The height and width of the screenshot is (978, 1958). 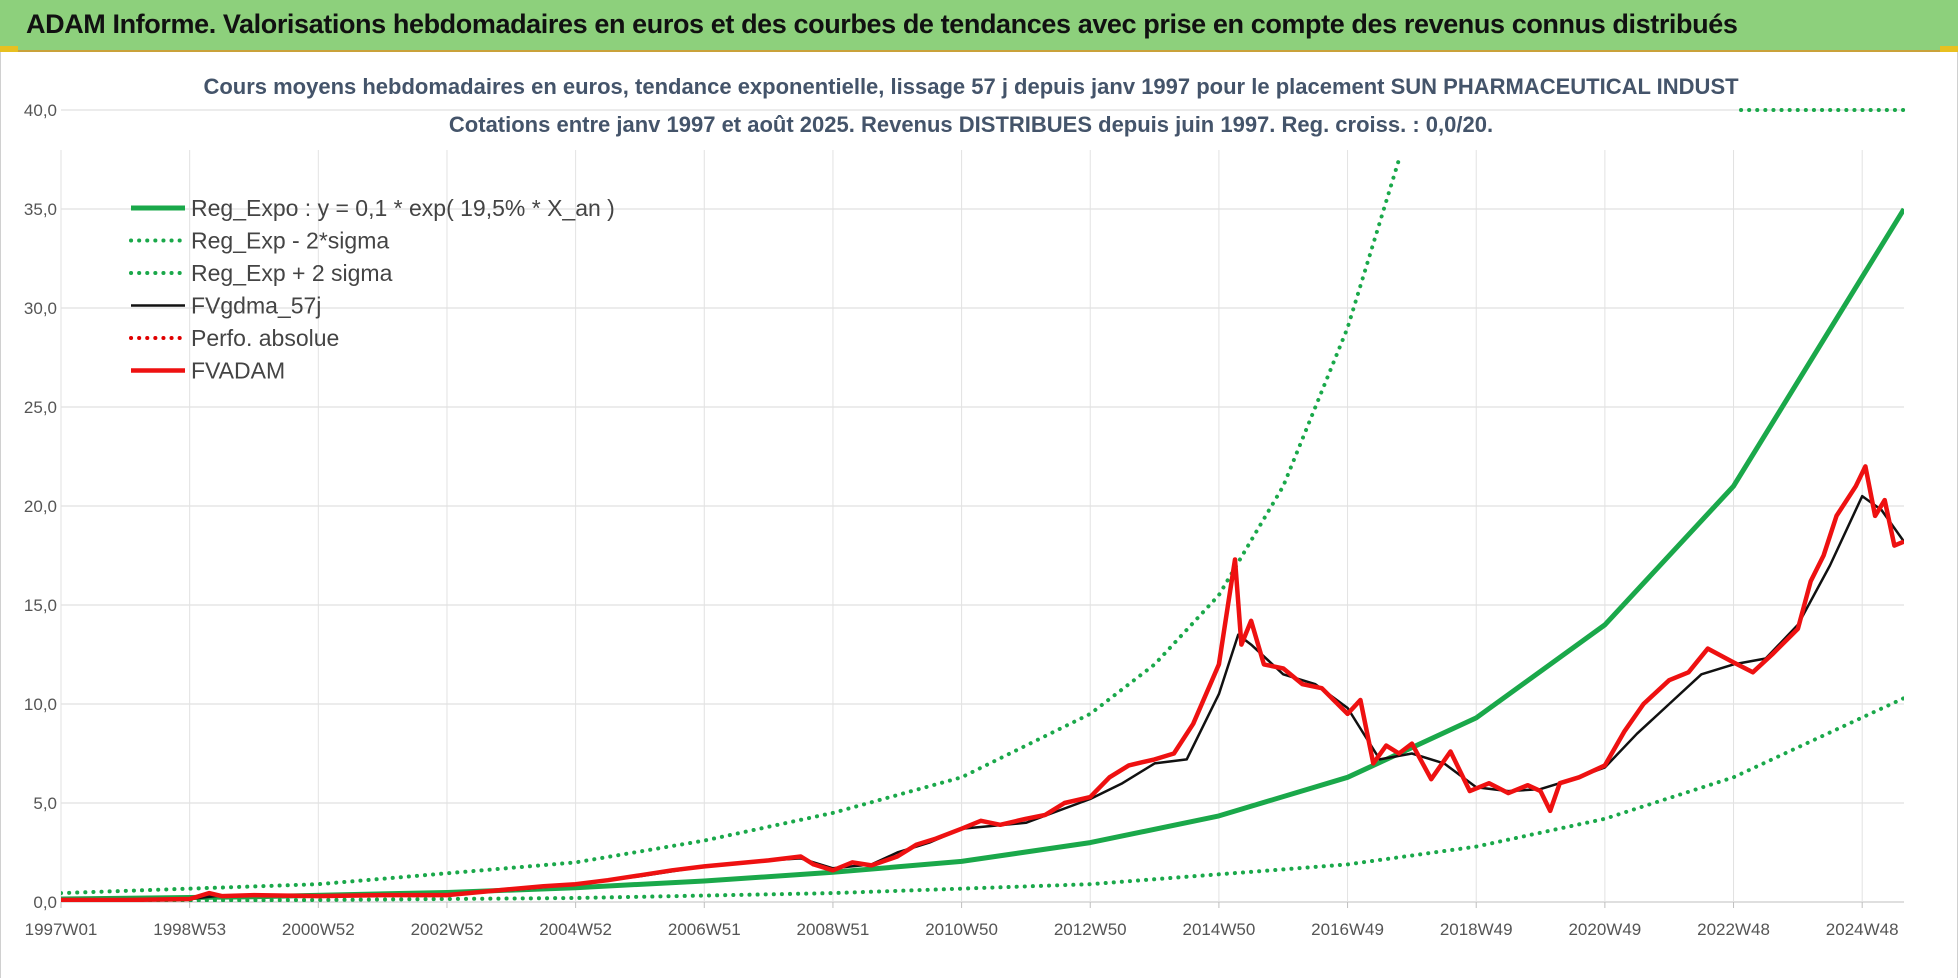 What do you see at coordinates (1476, 929) in the screenshot?
I see `x-tick-label: 2018W49` at bounding box center [1476, 929].